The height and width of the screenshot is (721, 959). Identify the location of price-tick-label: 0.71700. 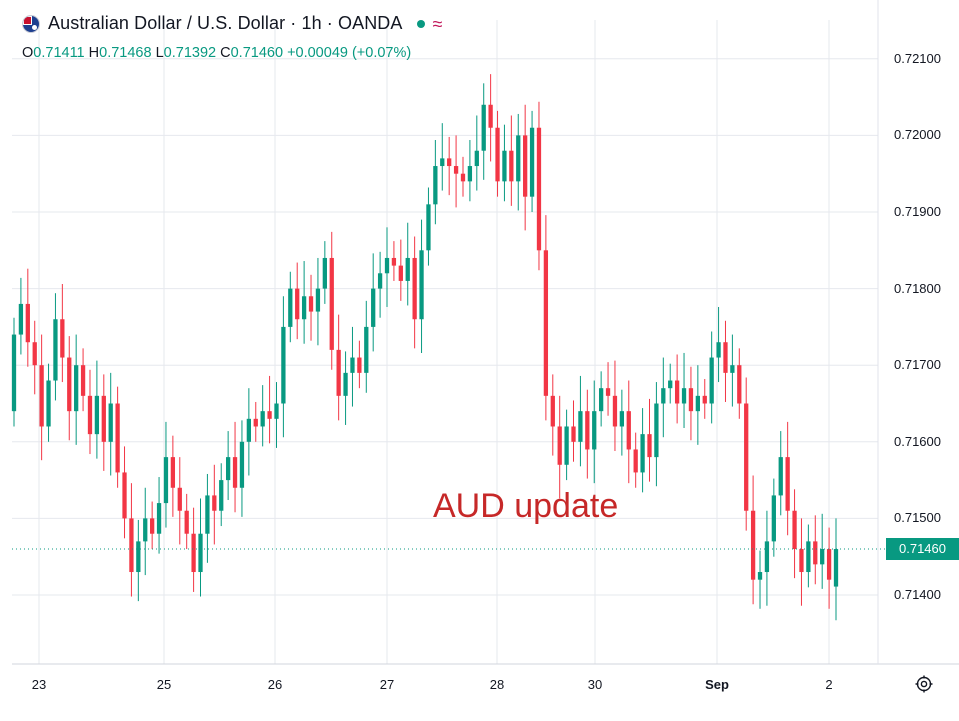
(917, 365).